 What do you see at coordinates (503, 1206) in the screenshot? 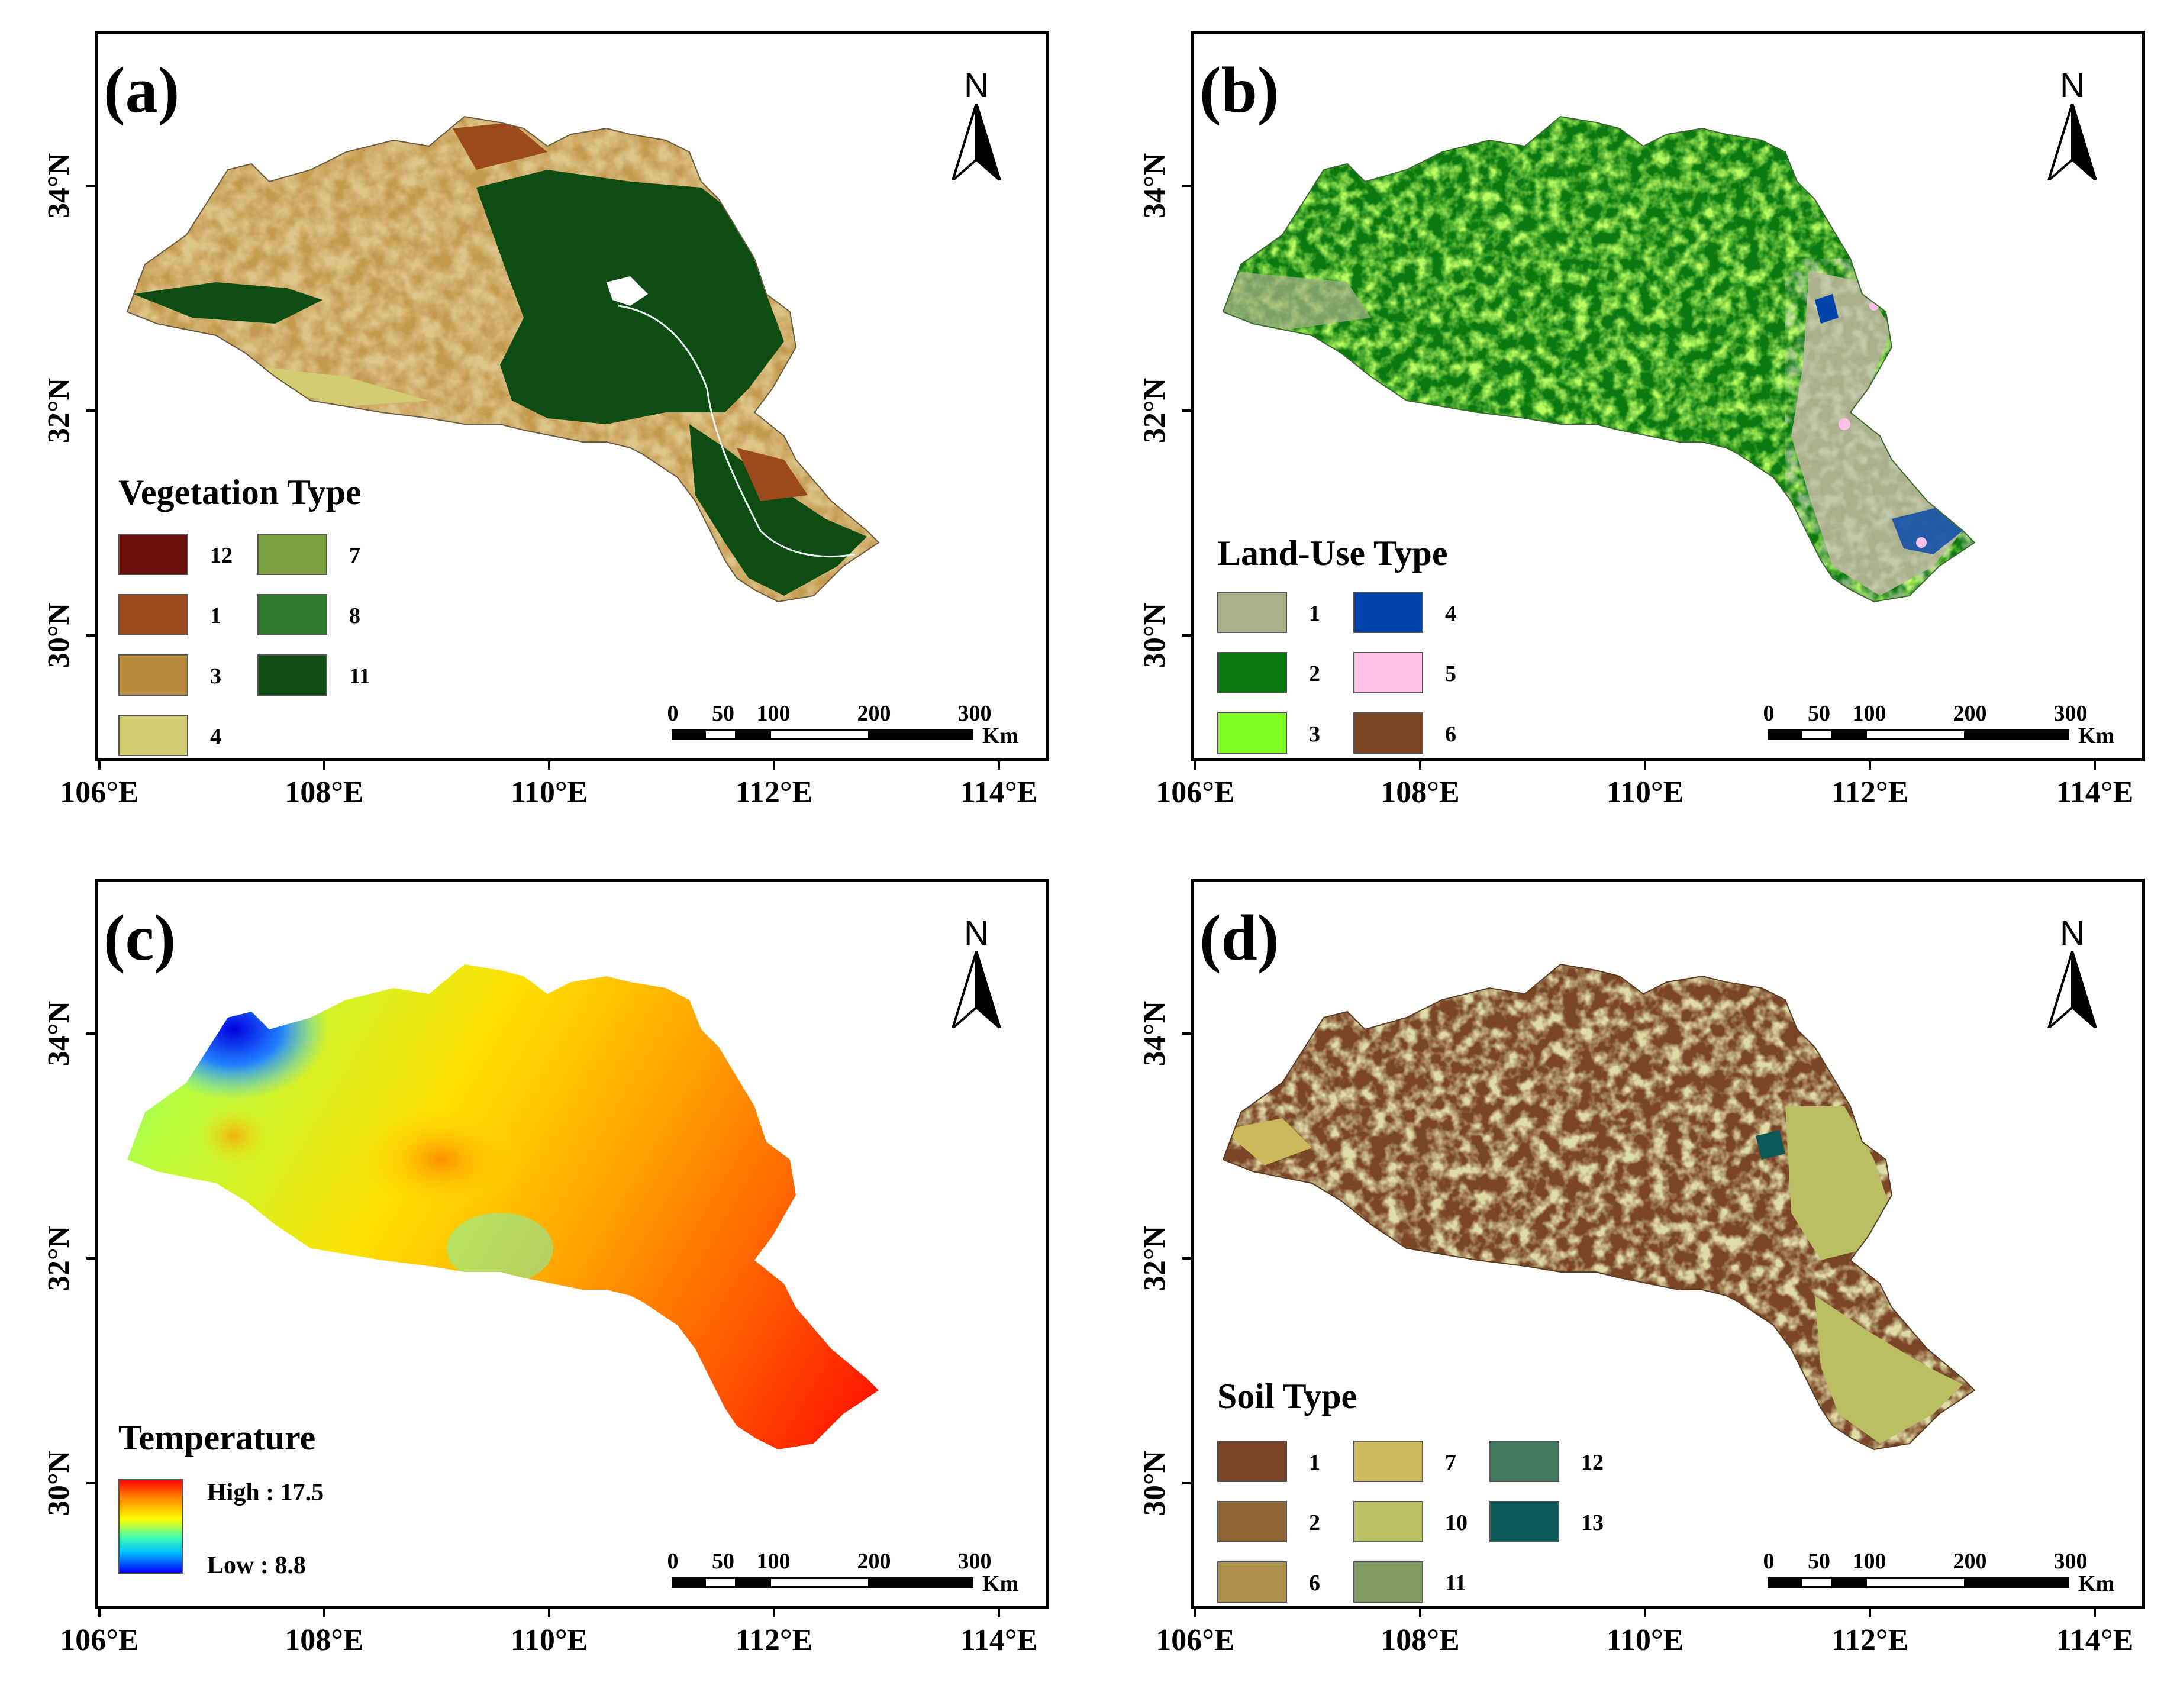
I see `temperature-map` at bounding box center [503, 1206].